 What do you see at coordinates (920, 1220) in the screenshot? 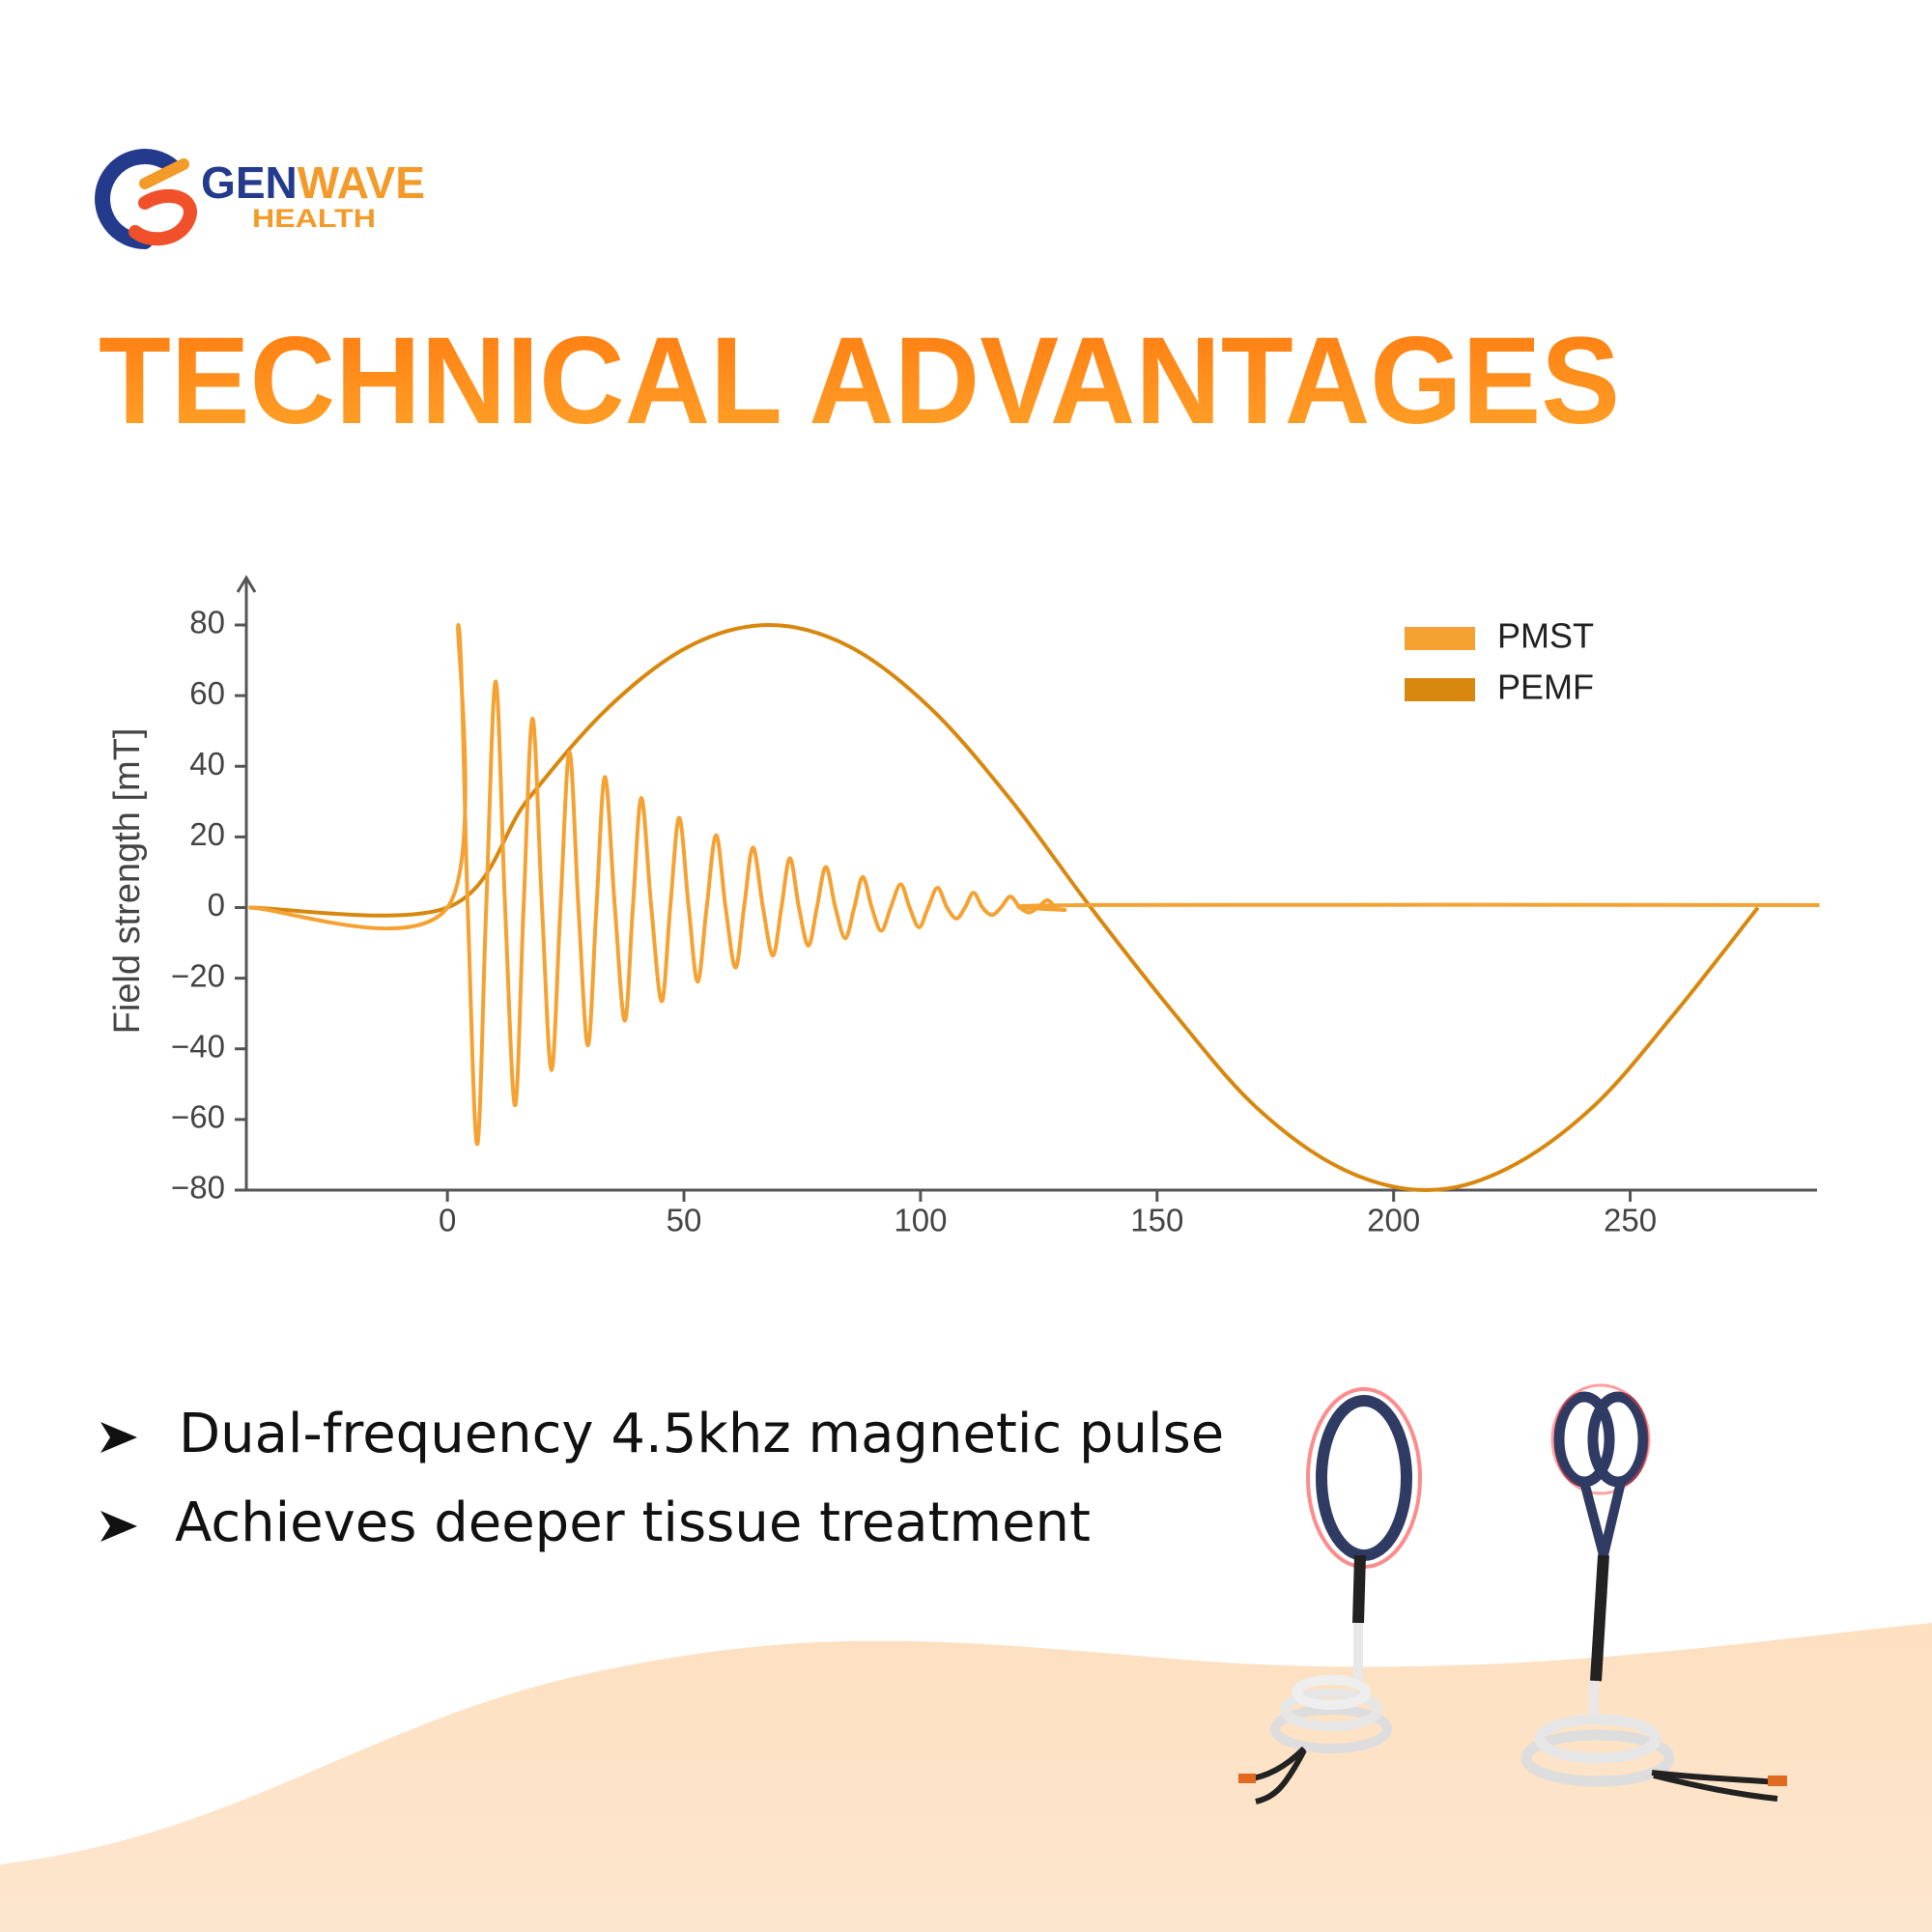
I see `x-tick-label: 100` at bounding box center [920, 1220].